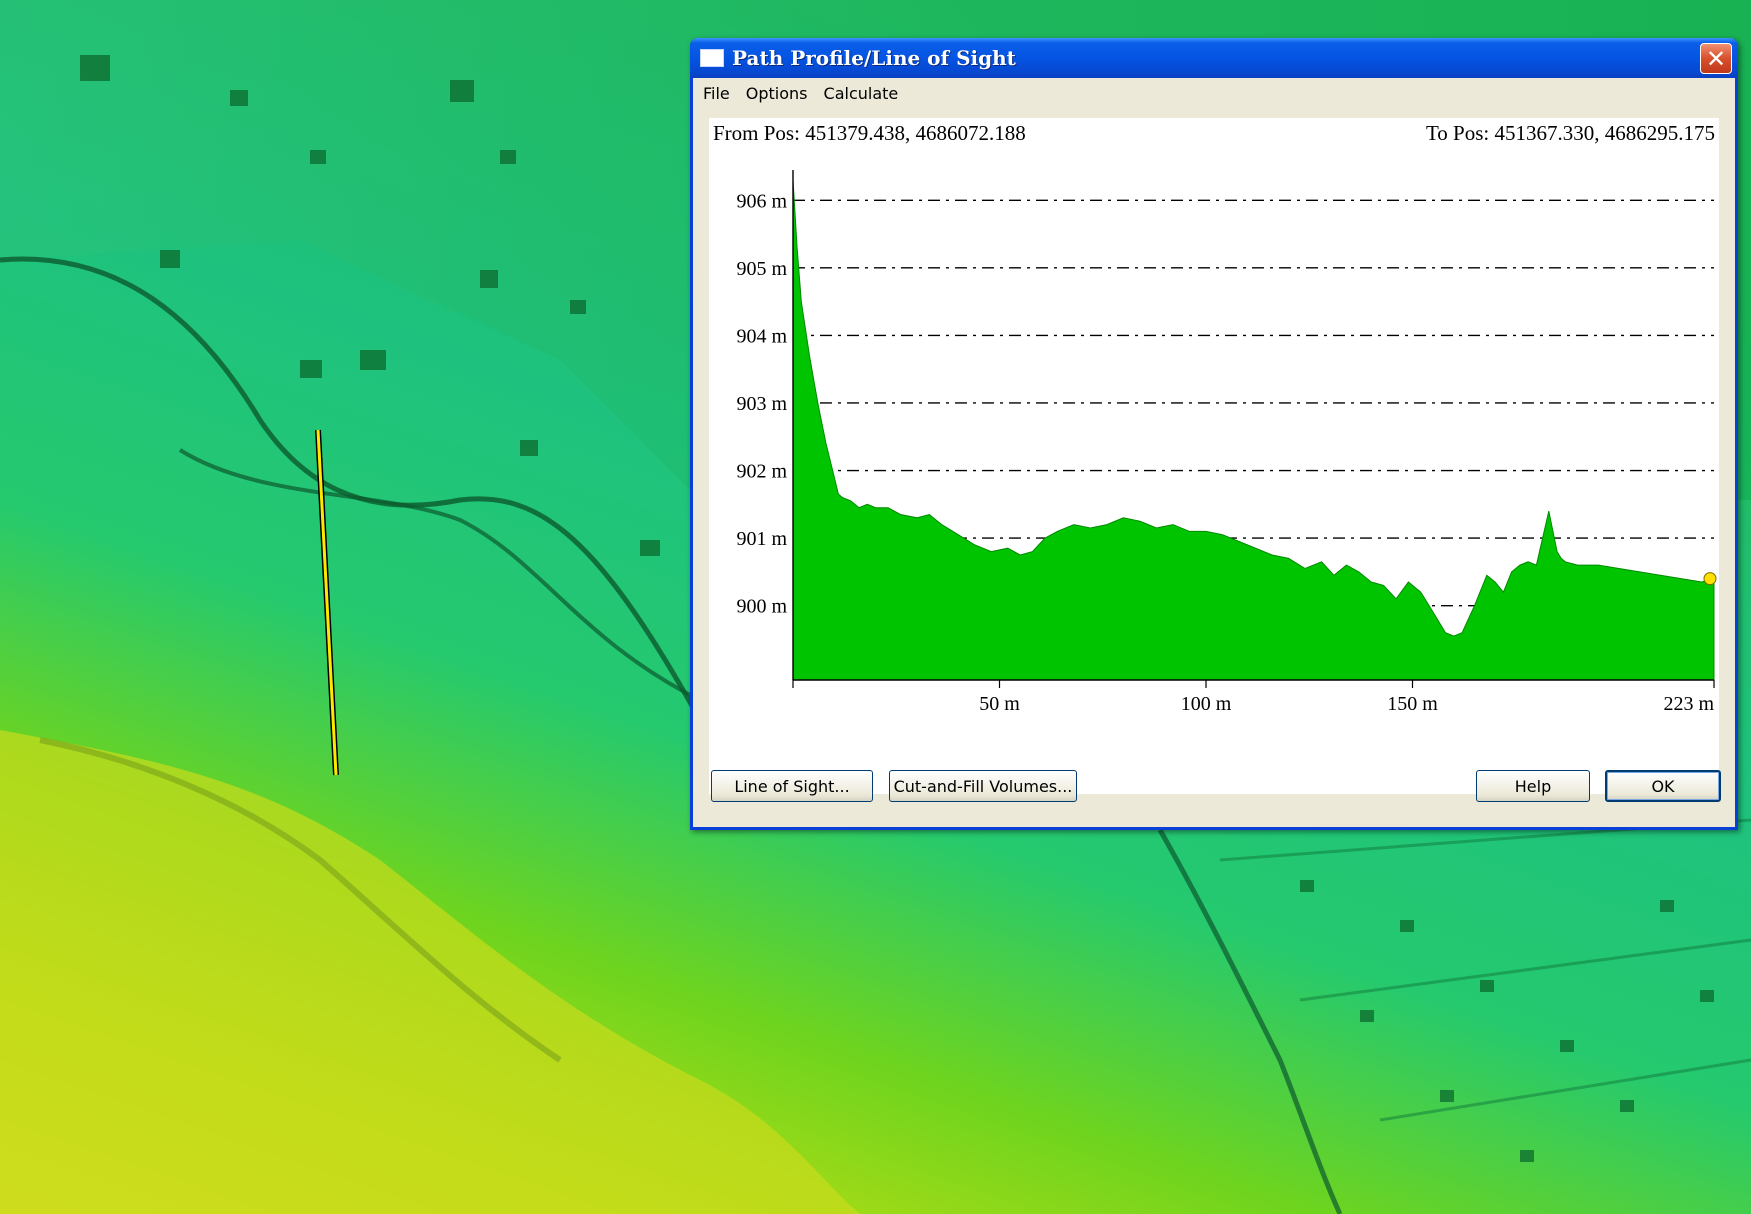 Image resolution: width=1751 pixels, height=1214 pixels. Describe the element at coordinates (761, 539) in the screenshot. I see `y-tick-label: 901 m` at that location.